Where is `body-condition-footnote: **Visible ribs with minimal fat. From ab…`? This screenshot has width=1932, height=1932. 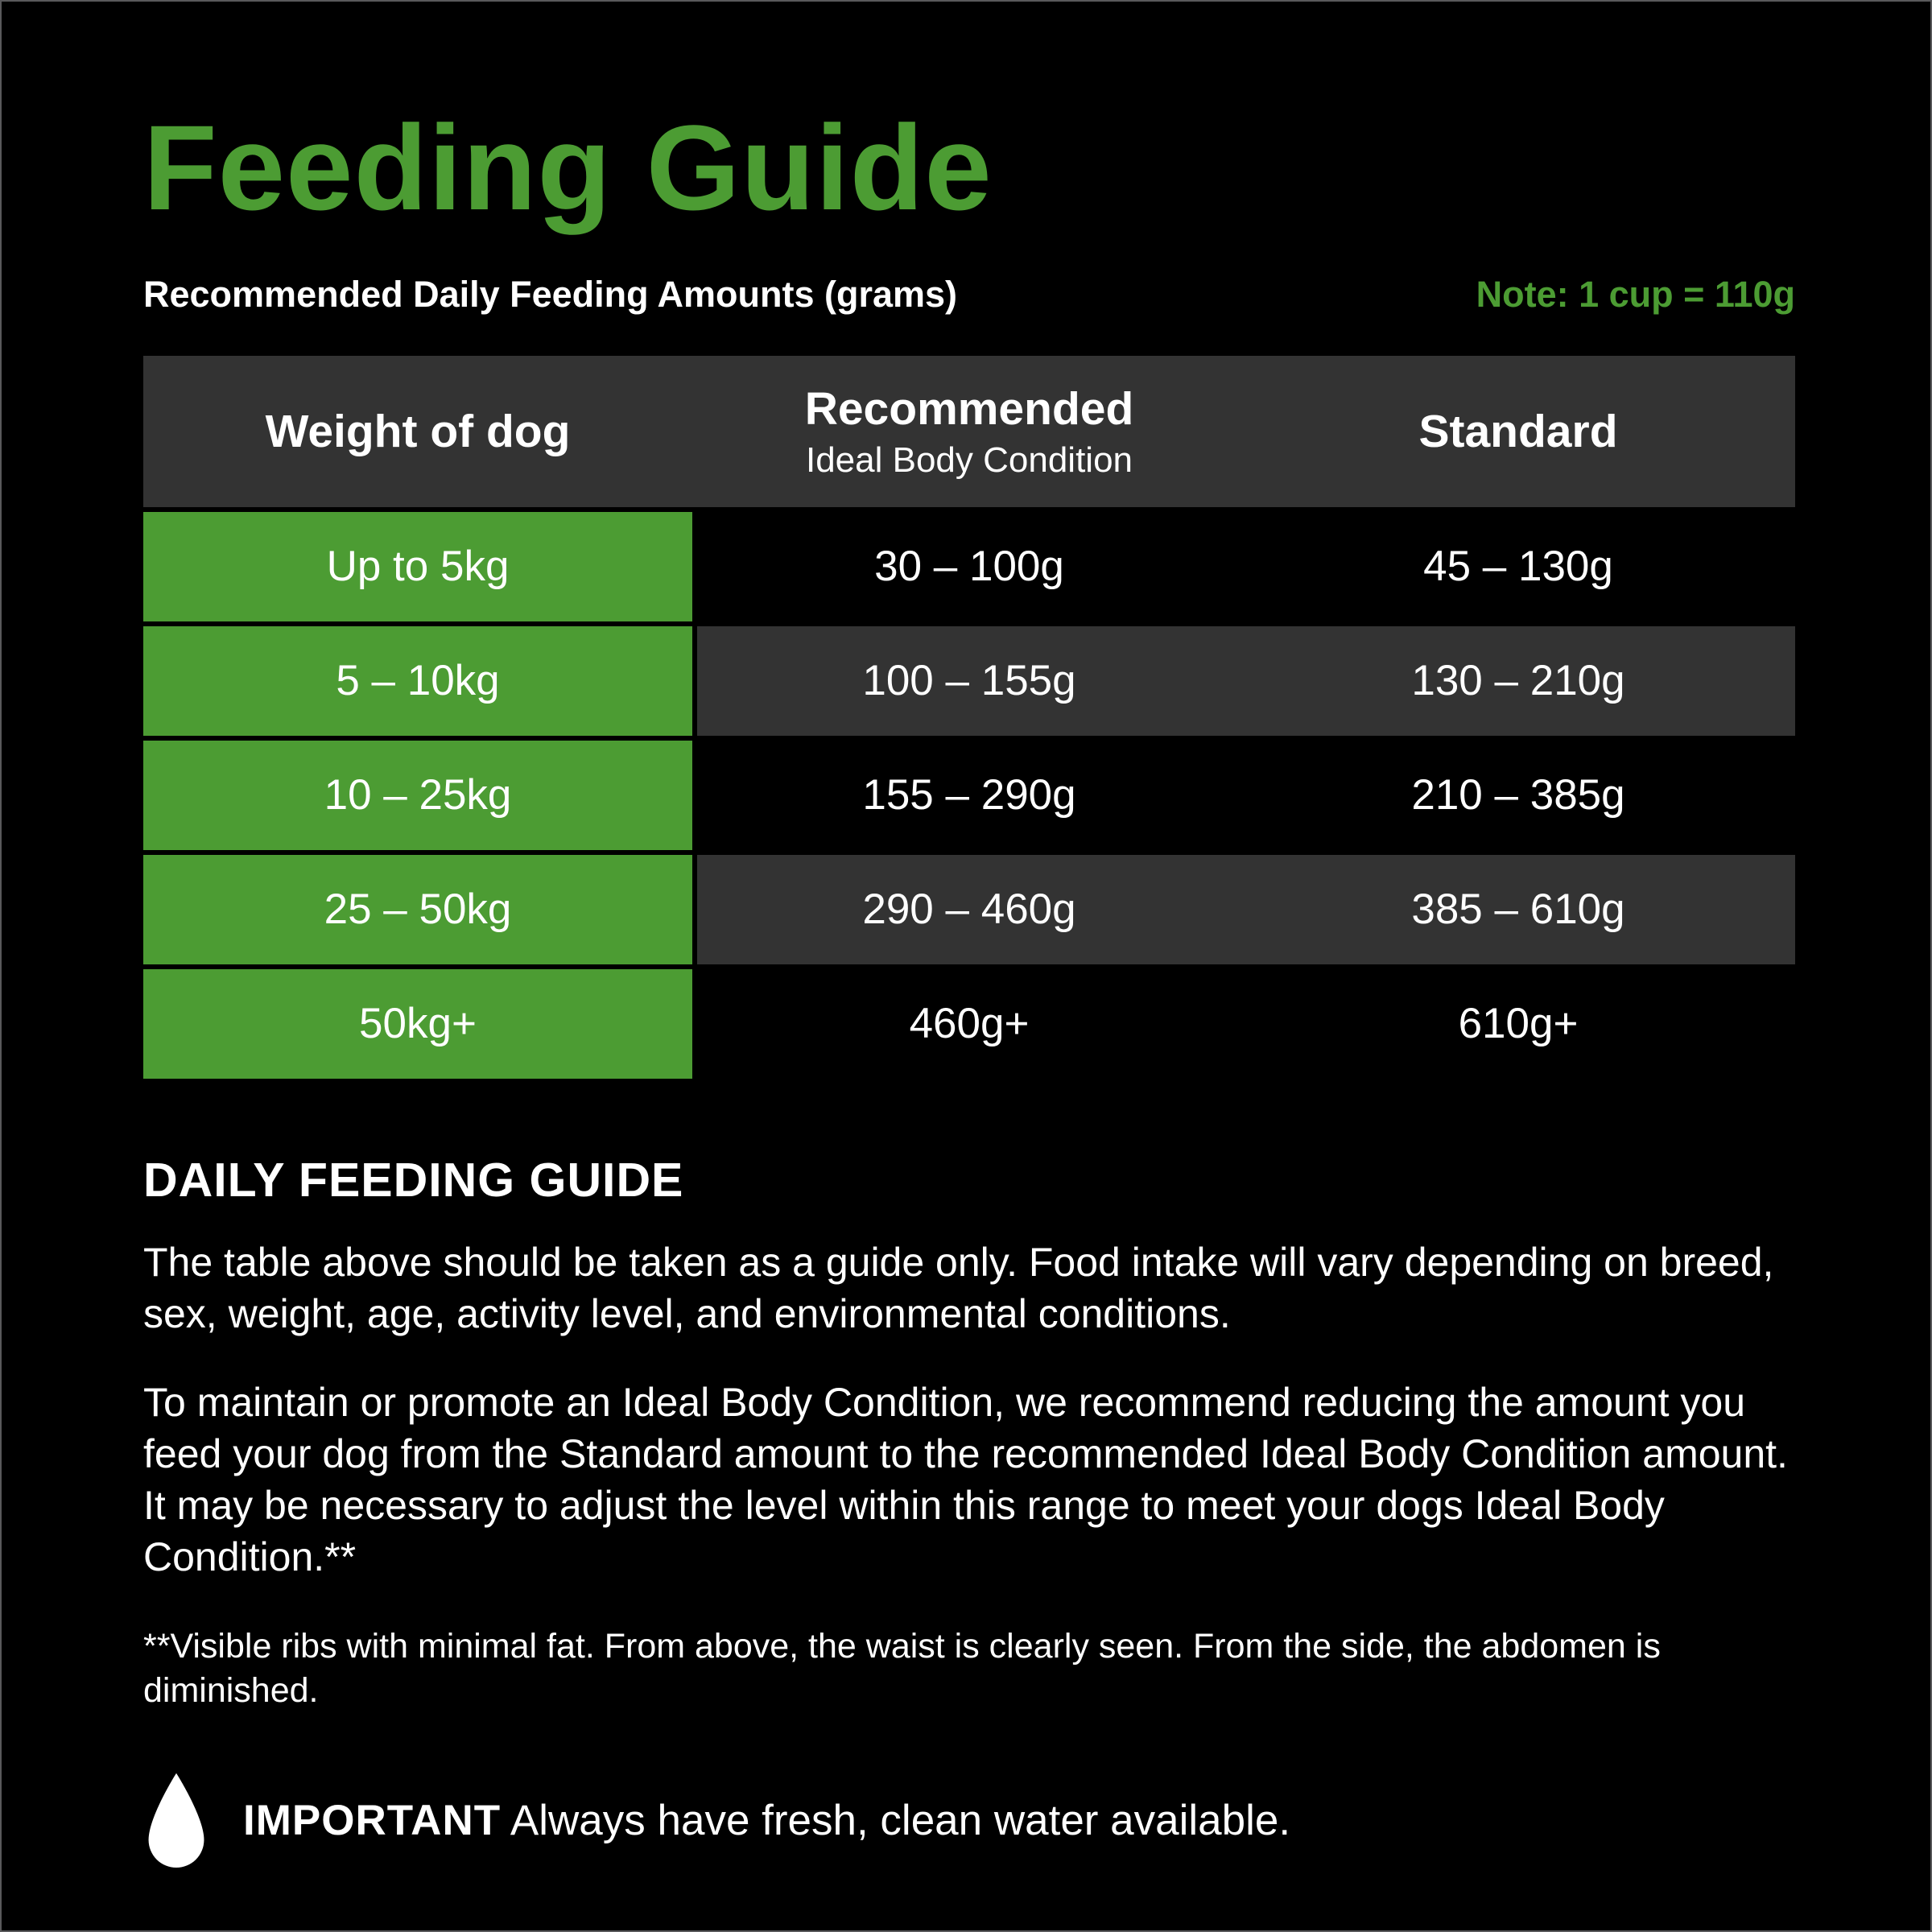 body-condition-footnote: **Visible ribs with minimal fat. From ab… is located at coordinates (902, 1668).